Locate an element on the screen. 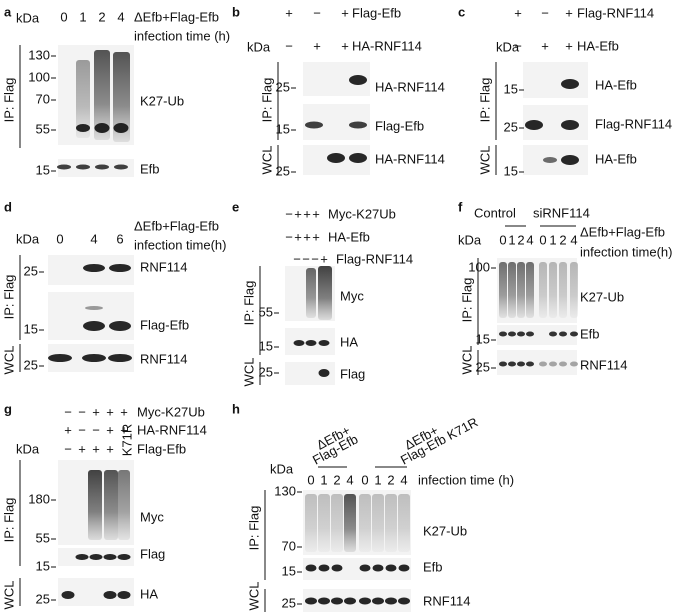  marker-label: 130 is located at coordinates (285, 490).